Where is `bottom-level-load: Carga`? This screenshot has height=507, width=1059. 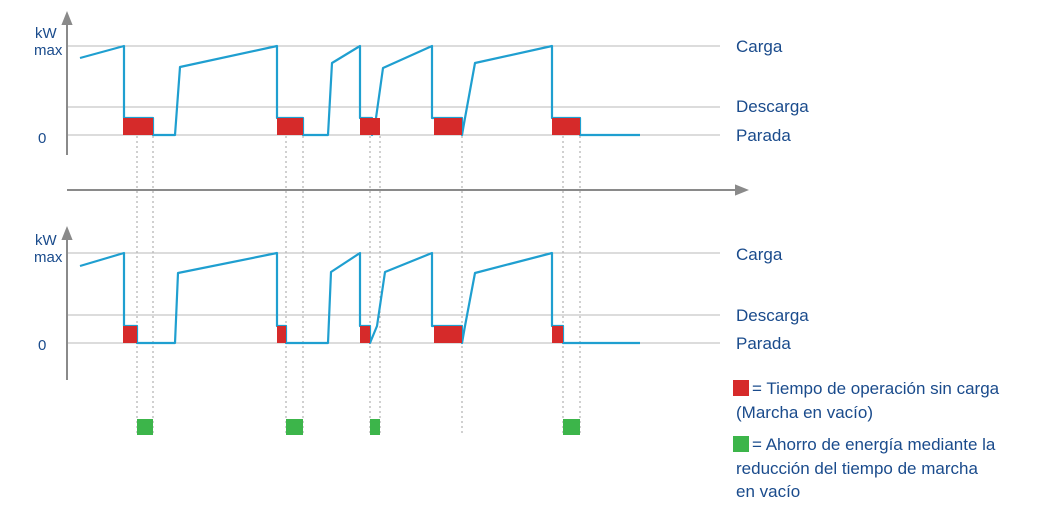
bottom-level-load: Carga is located at coordinates (759, 254).